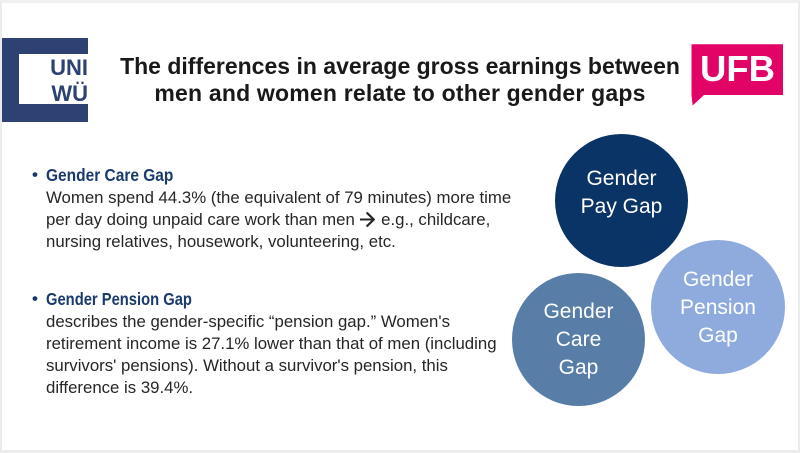 The height and width of the screenshot is (453, 800). I want to click on svg-text: UFB, so click(737, 68).